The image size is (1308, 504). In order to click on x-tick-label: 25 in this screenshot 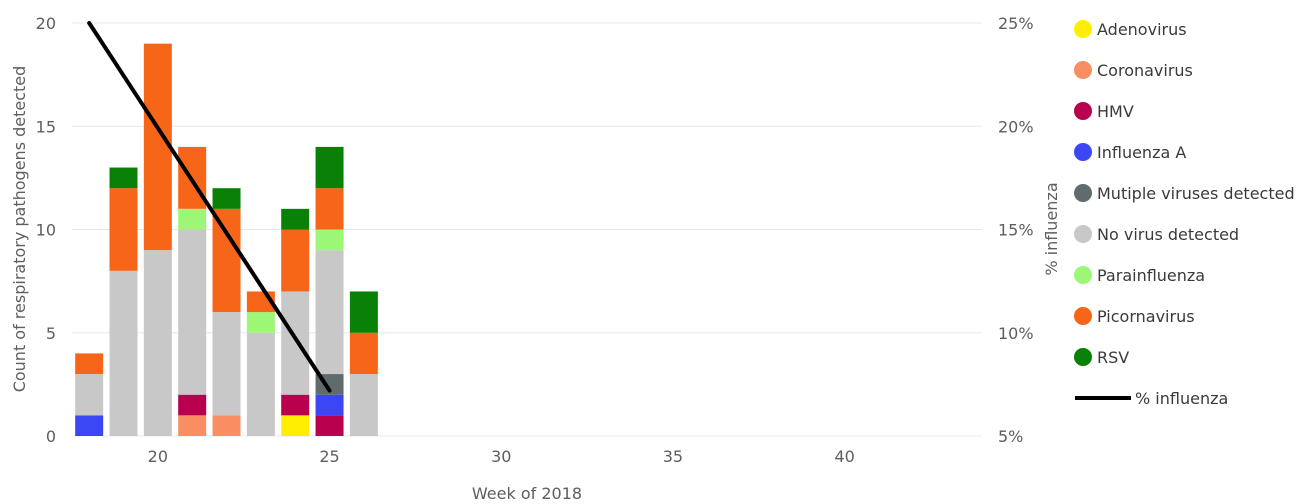, I will do `click(329, 456)`.